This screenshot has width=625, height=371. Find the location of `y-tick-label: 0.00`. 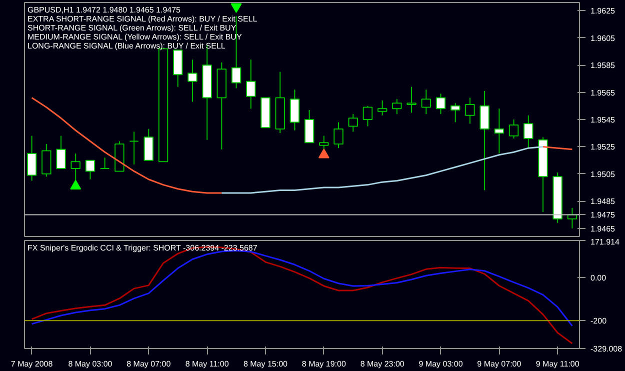

y-tick-label: 0.00 is located at coordinates (598, 278).